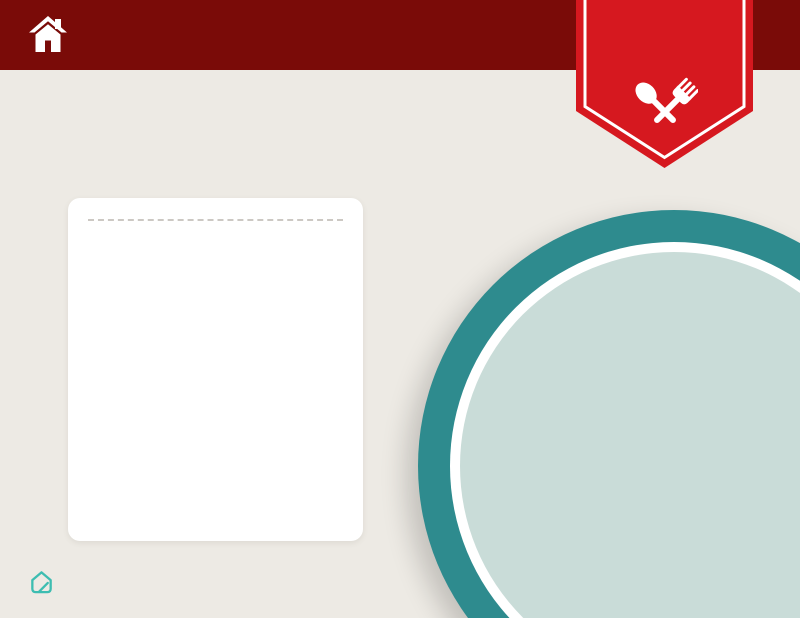 The width and height of the screenshot is (800, 618). I want to click on crossed-utensils-icon, so click(666, 100).